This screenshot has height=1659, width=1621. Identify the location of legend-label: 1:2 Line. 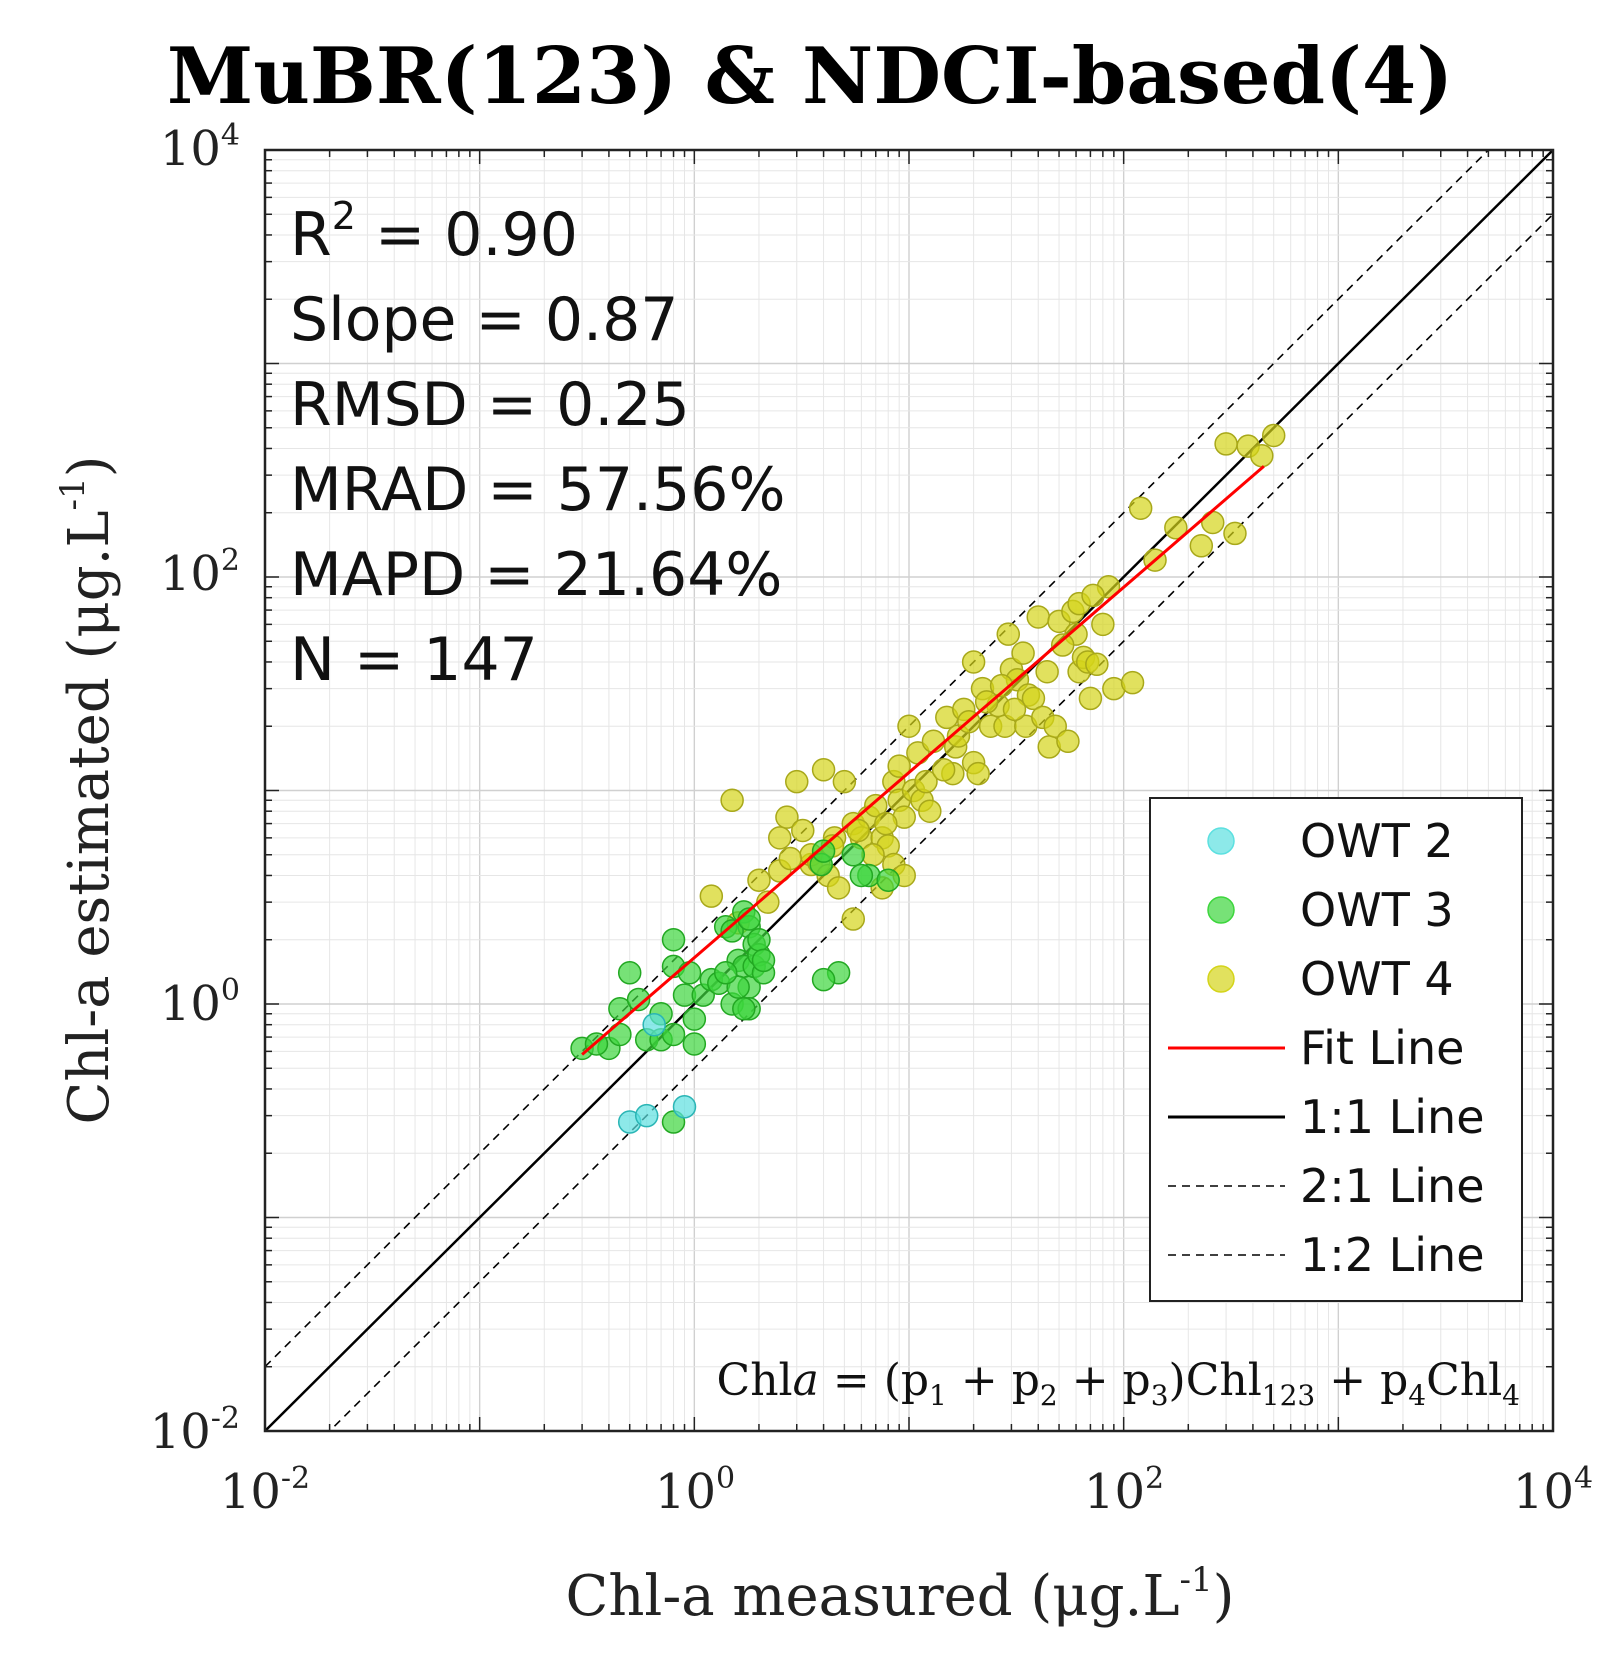
(1392, 1255).